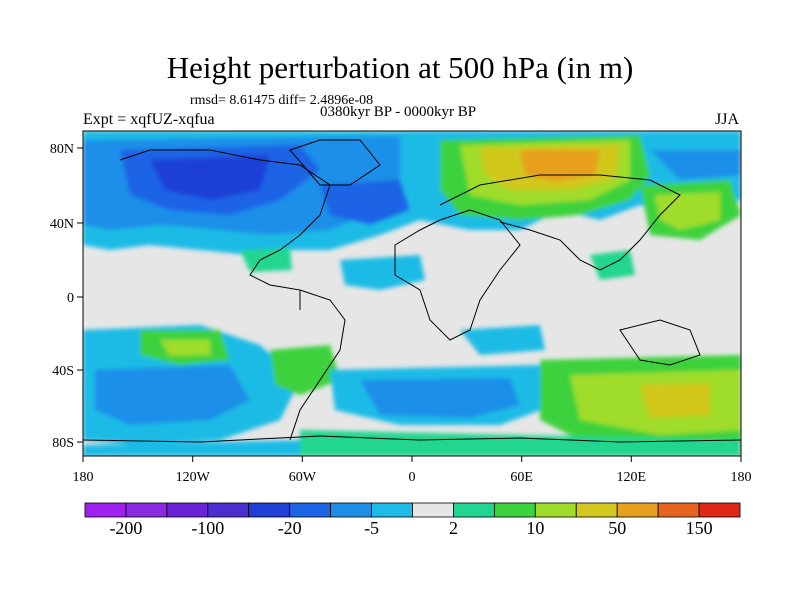 This screenshot has height=600, width=800. Describe the element at coordinates (63, 371) in the screenshot. I see `lat-tick-label: 40S` at that location.